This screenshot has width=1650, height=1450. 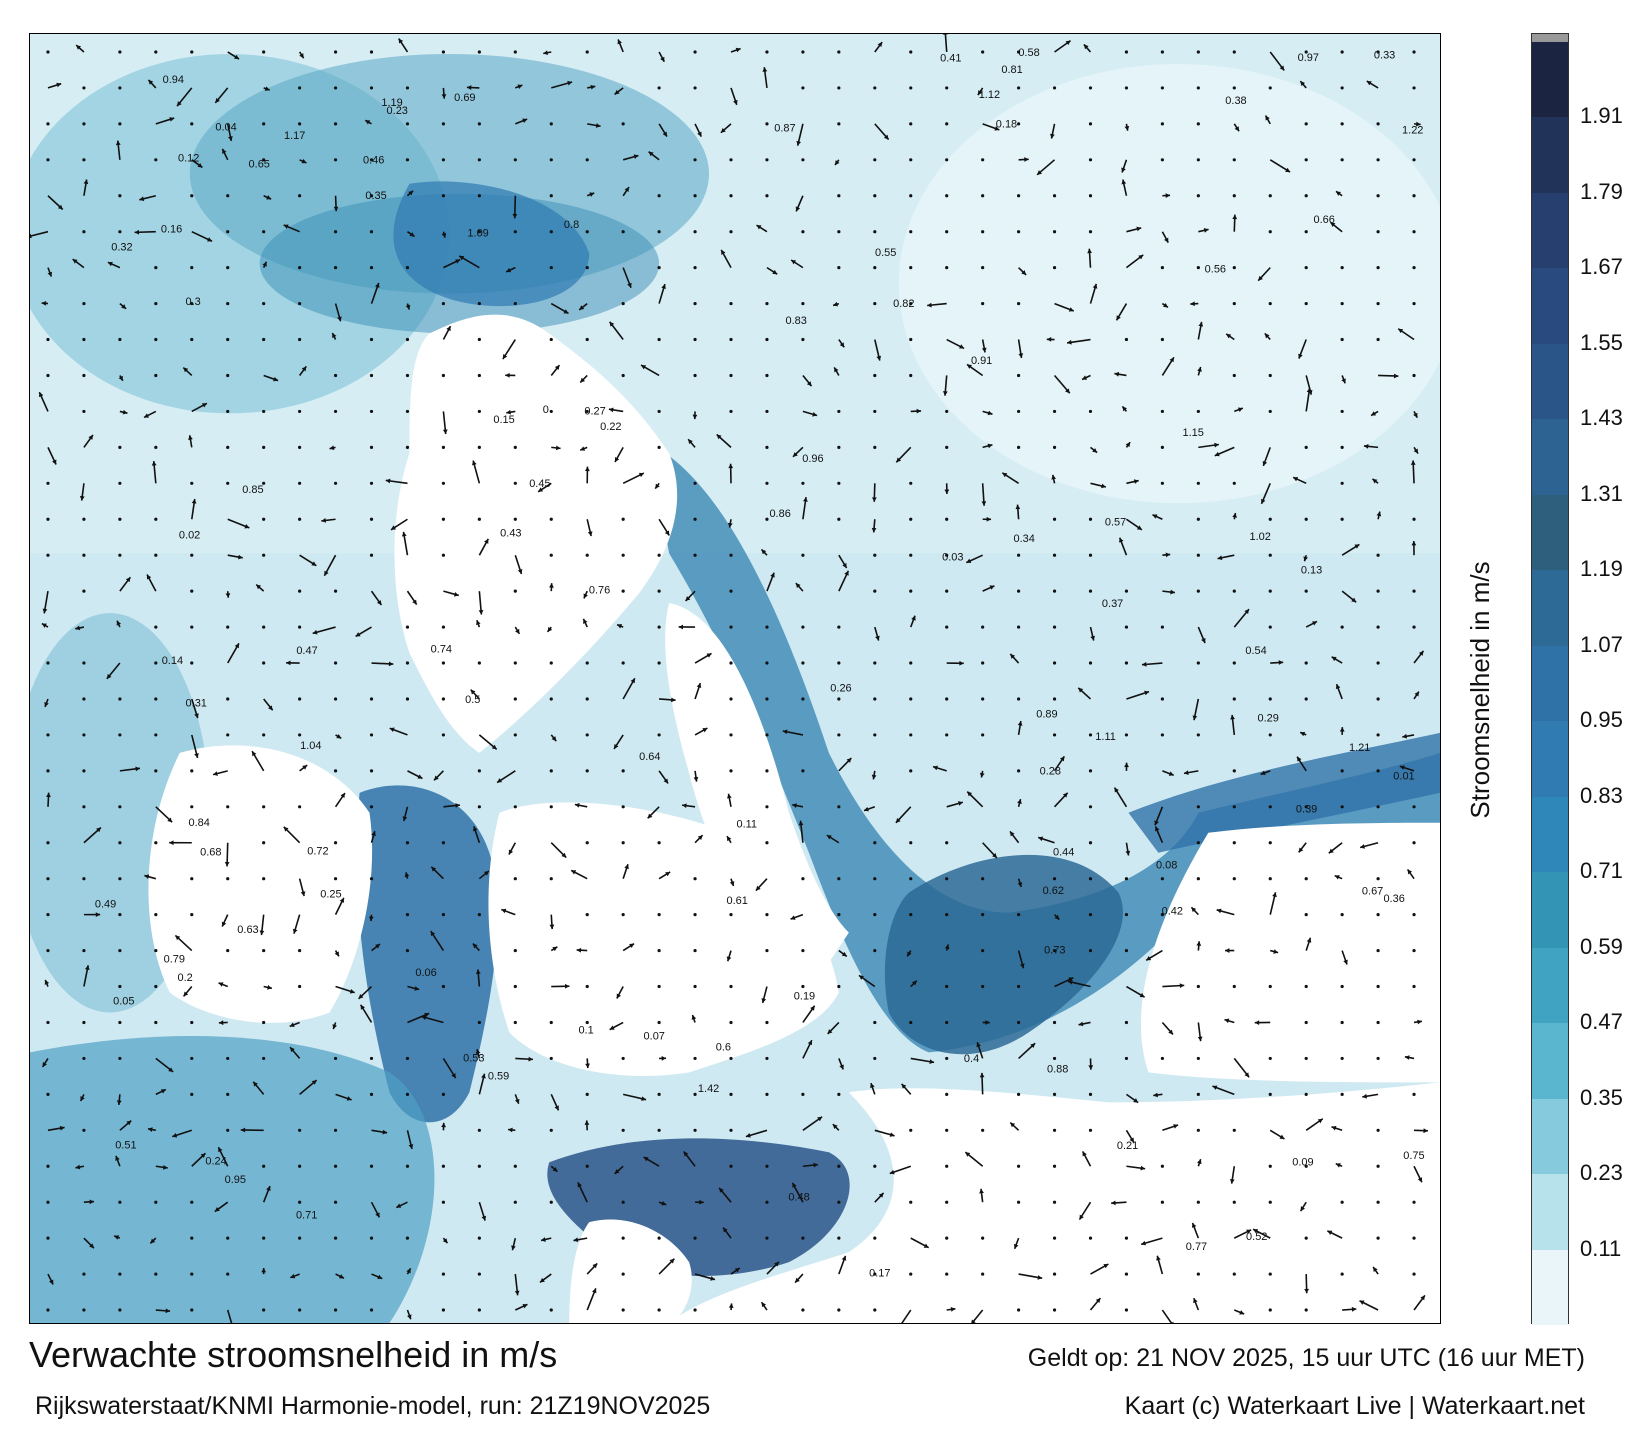 What do you see at coordinates (1550, 38) in the screenshot?
I see `colorbar-overflow-cap` at bounding box center [1550, 38].